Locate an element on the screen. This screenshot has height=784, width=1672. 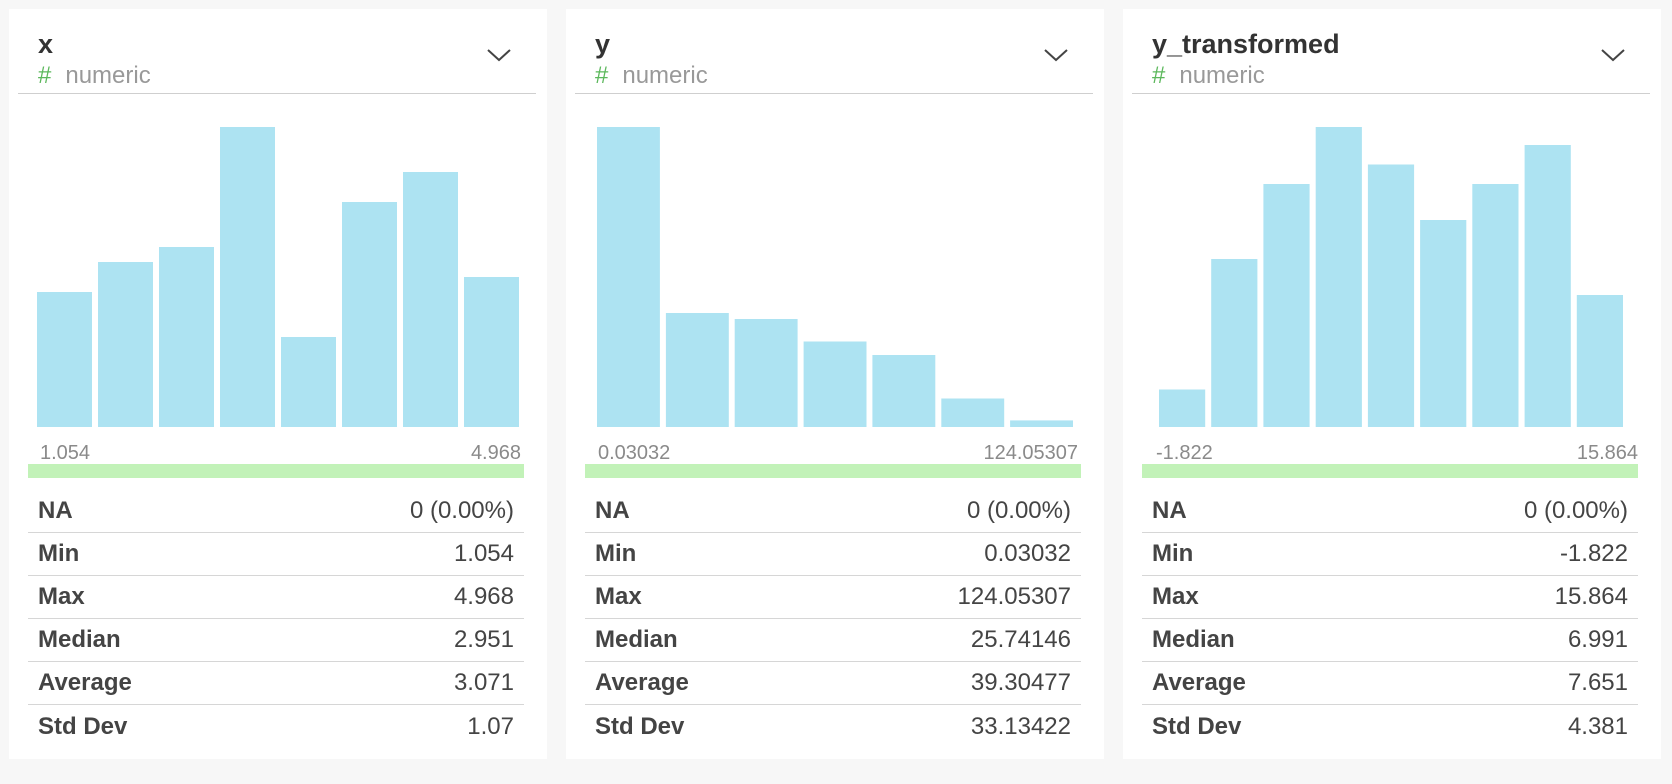
range-max-label: 124.05307 is located at coordinates (1030, 453).